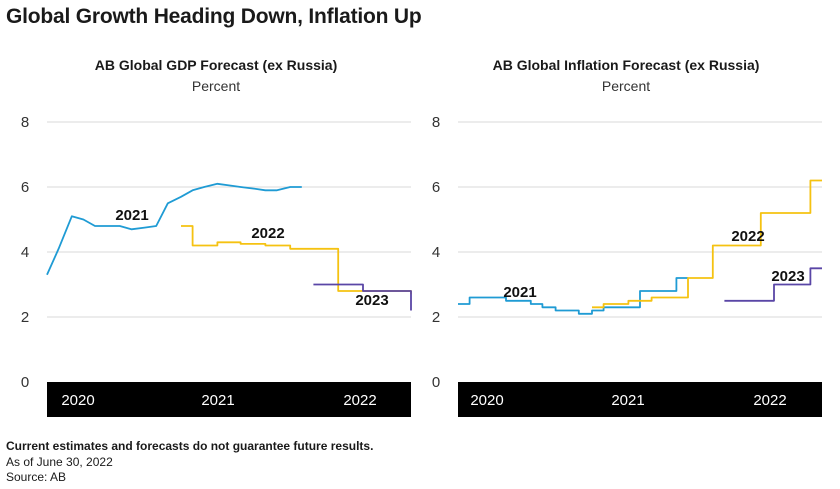 This screenshot has width=840, height=489. I want to click on inflation-y-tick-label: 6, so click(436, 187).